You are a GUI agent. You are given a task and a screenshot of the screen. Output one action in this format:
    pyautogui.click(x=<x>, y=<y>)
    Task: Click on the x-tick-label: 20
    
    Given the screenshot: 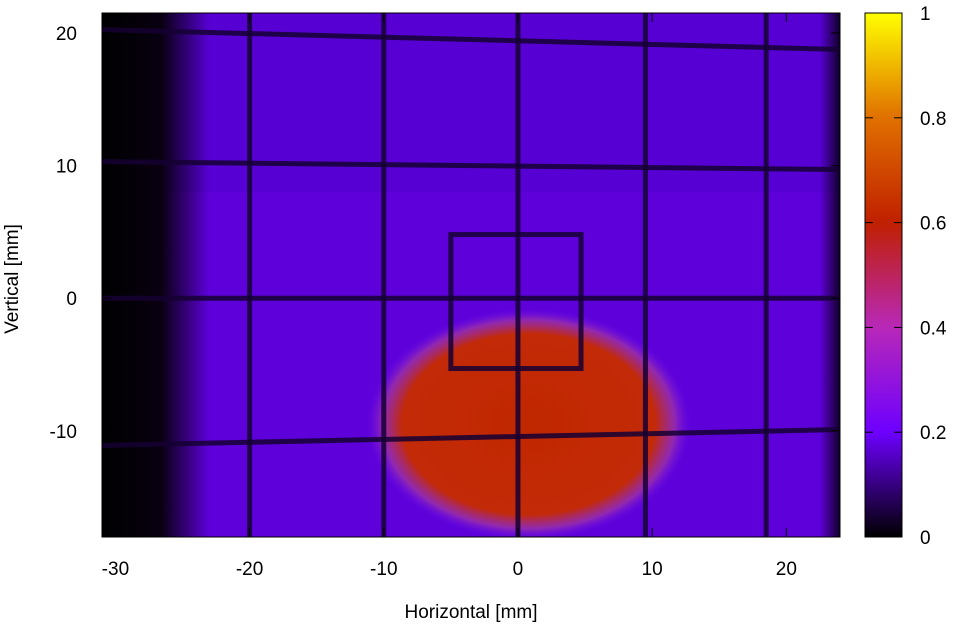 What is the action you would take?
    pyautogui.click(x=786, y=569)
    